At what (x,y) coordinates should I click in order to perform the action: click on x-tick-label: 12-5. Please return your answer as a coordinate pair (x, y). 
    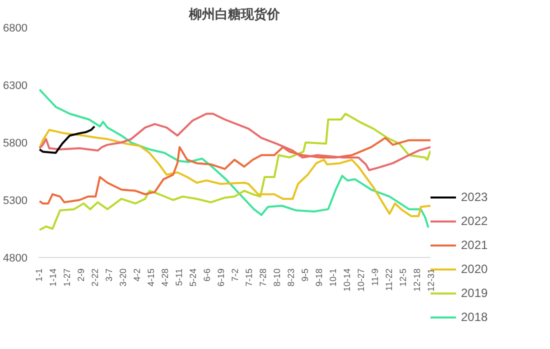
    Looking at the image, I should click on (403, 277).